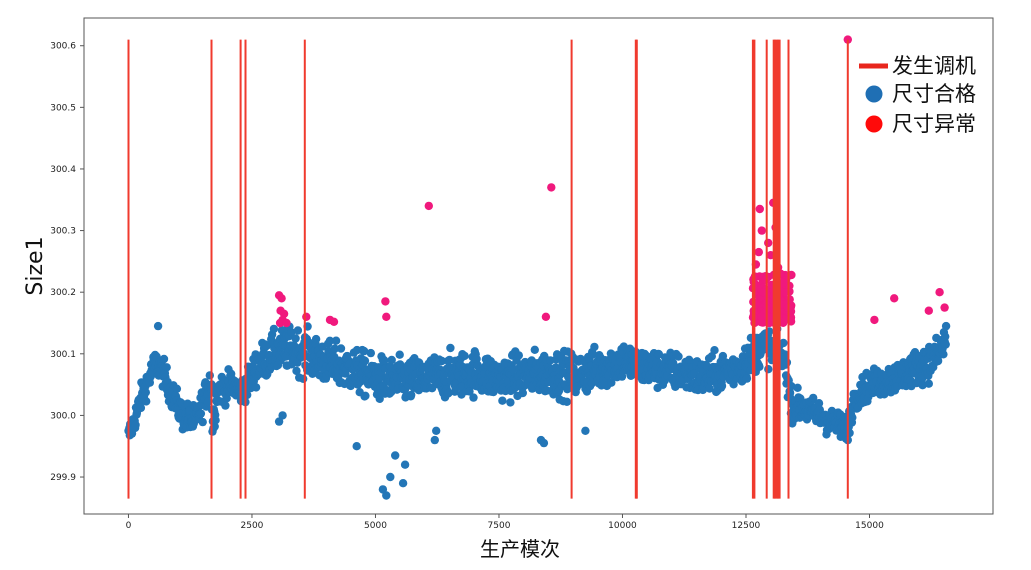 This screenshot has width=1031, height=570. Describe the element at coordinates (520, 549) in the screenshot. I see `x-axis-title: 生产模次` at that location.